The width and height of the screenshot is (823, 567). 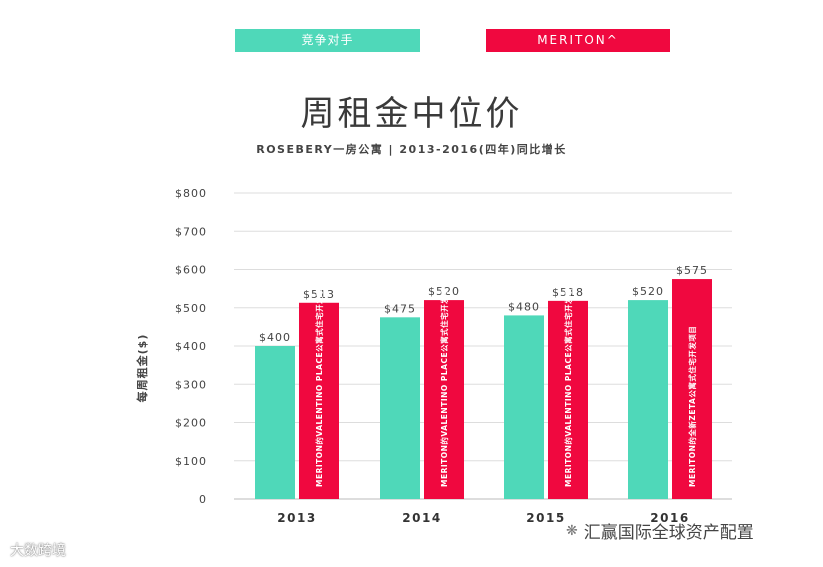 I want to click on y-tick-label: $200, so click(x=191, y=423).